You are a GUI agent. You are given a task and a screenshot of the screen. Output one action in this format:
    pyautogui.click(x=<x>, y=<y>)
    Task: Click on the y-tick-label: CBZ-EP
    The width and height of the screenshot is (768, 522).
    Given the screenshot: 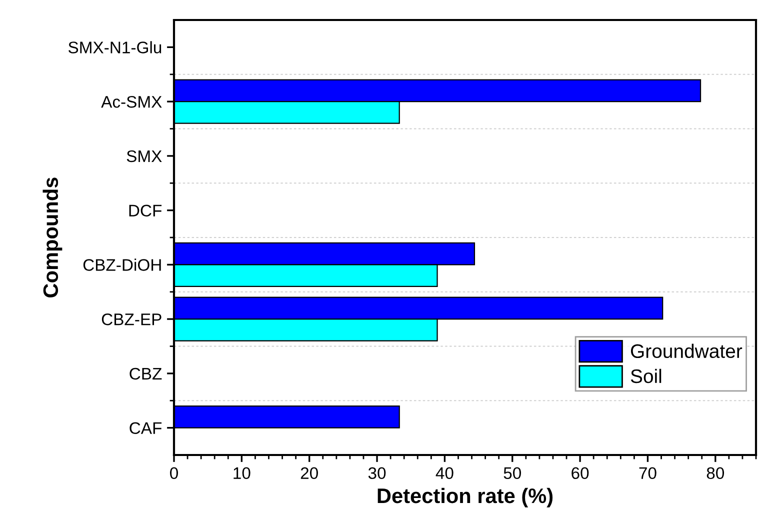 What is the action you would take?
    pyautogui.click(x=132, y=319)
    